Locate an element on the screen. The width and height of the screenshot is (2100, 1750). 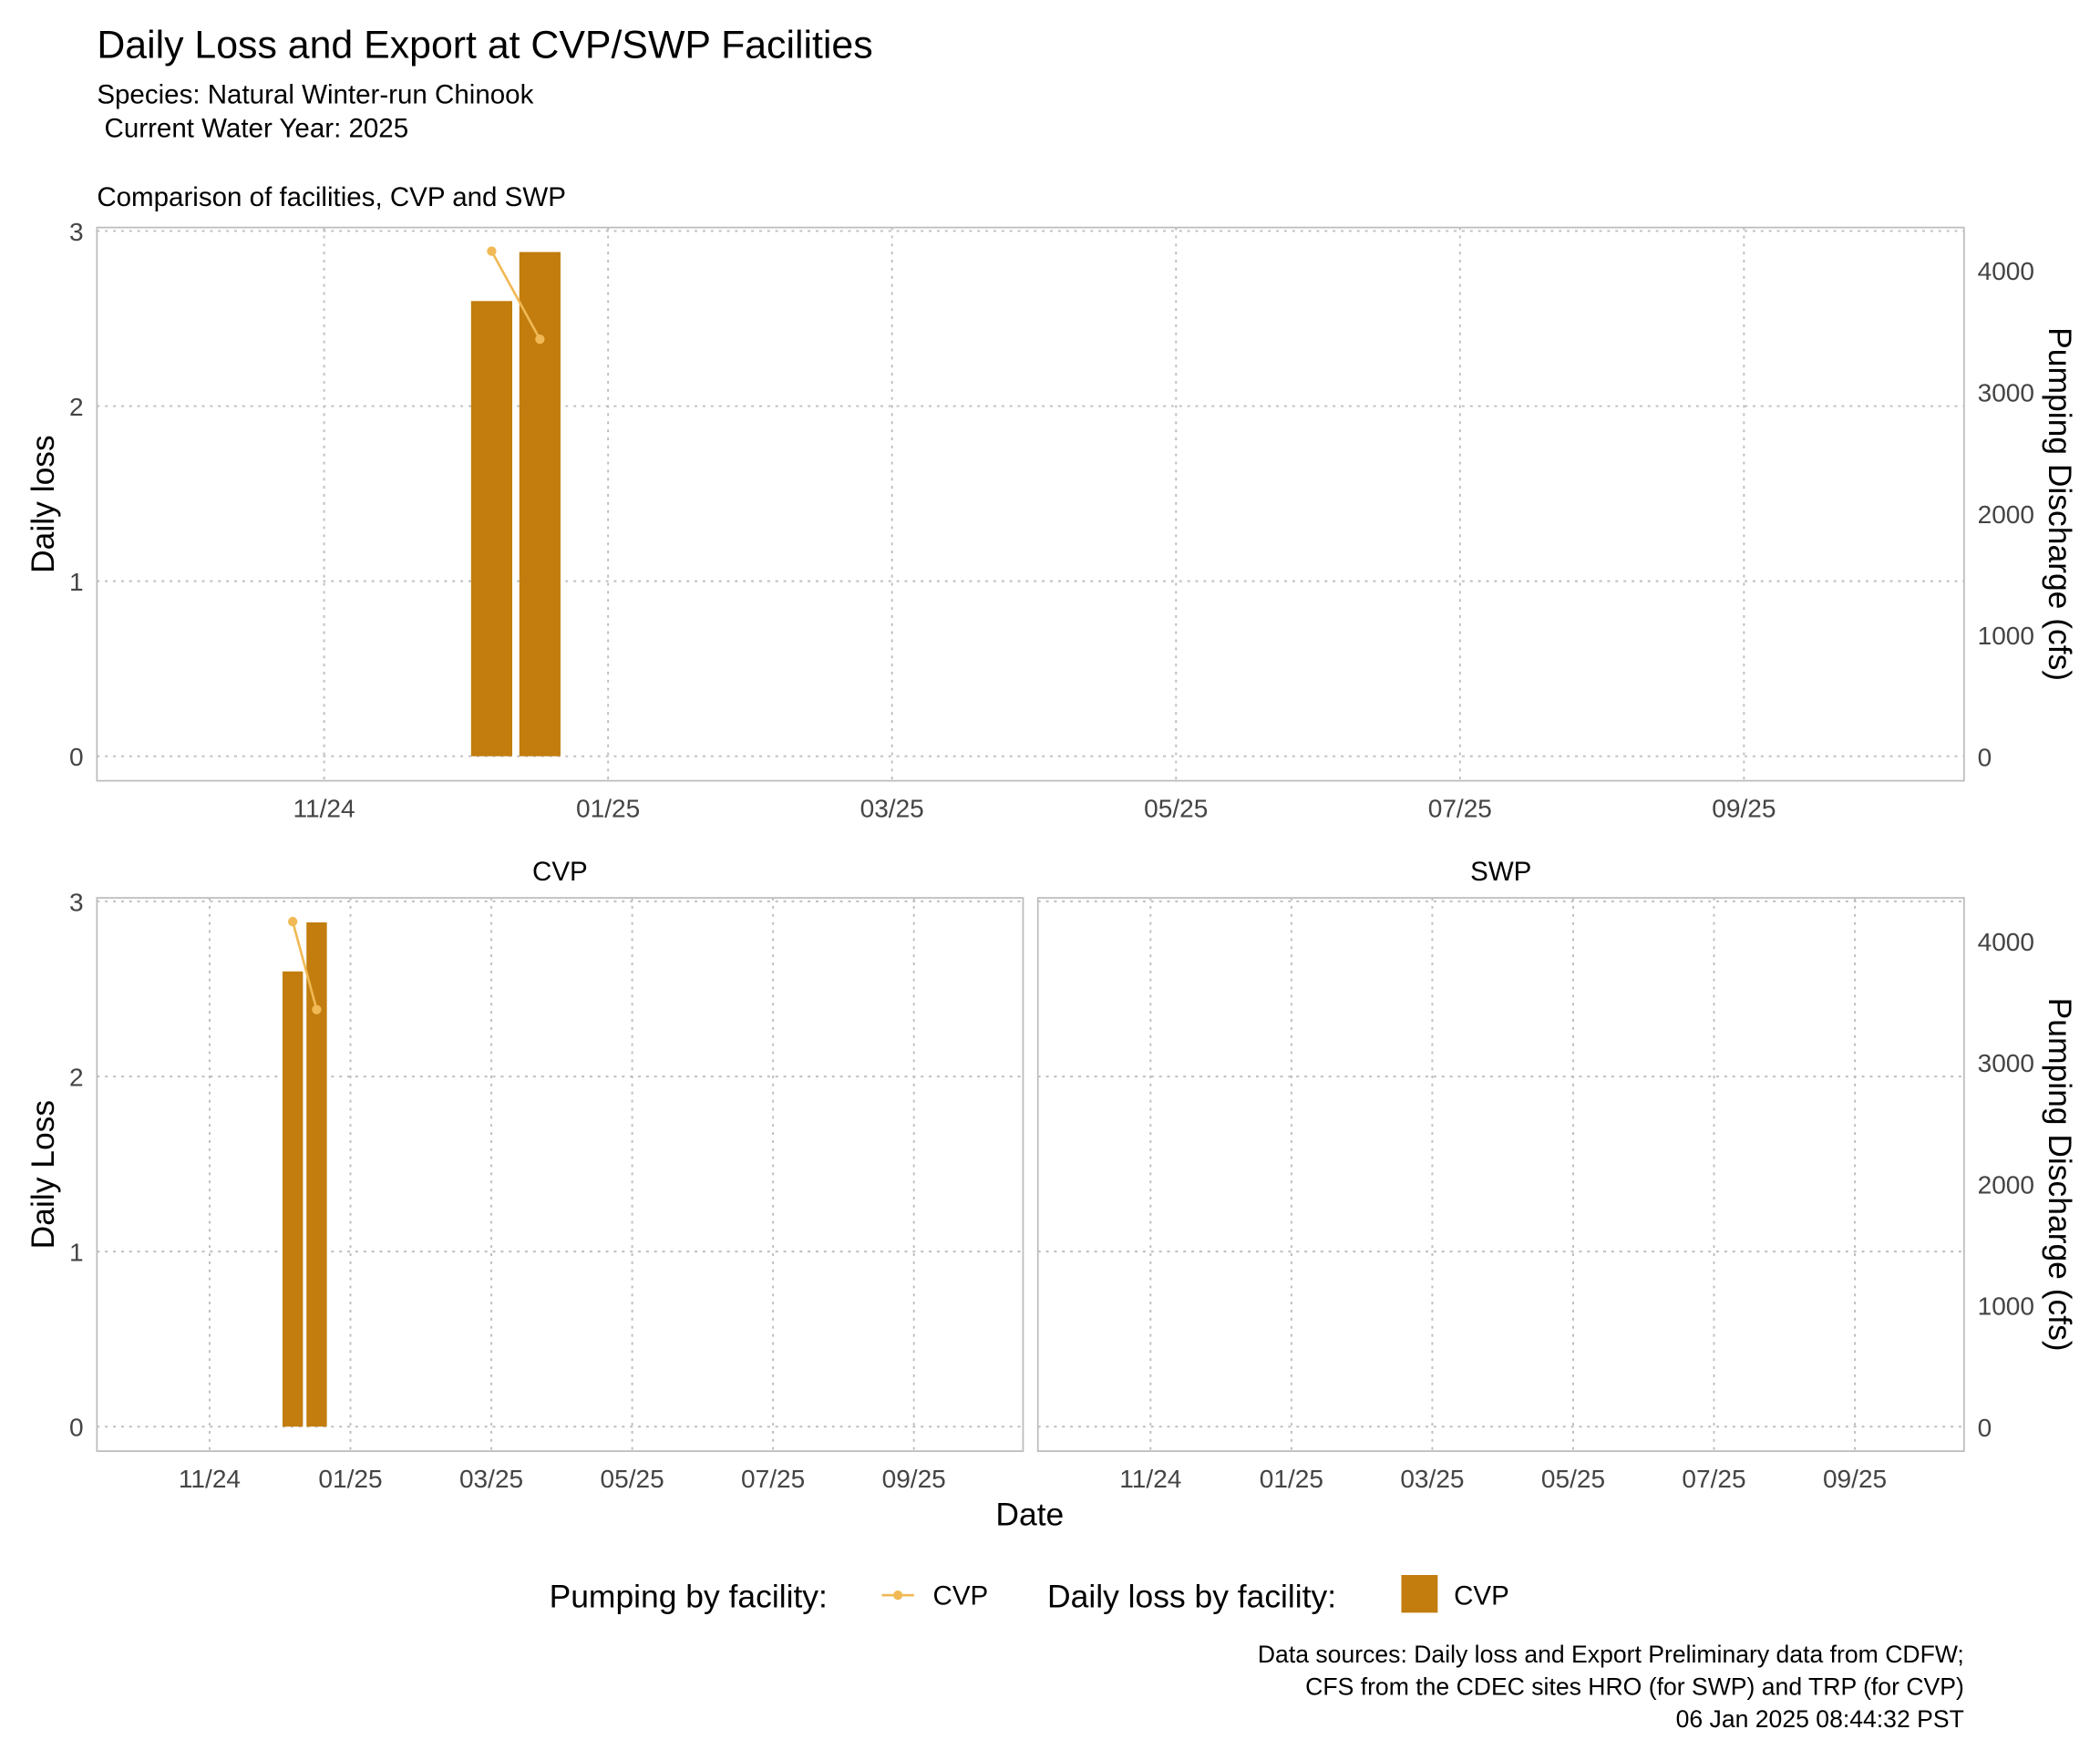
footer-note: 06 Jan 2025 08:44:32 PST is located at coordinates (1820, 1719).